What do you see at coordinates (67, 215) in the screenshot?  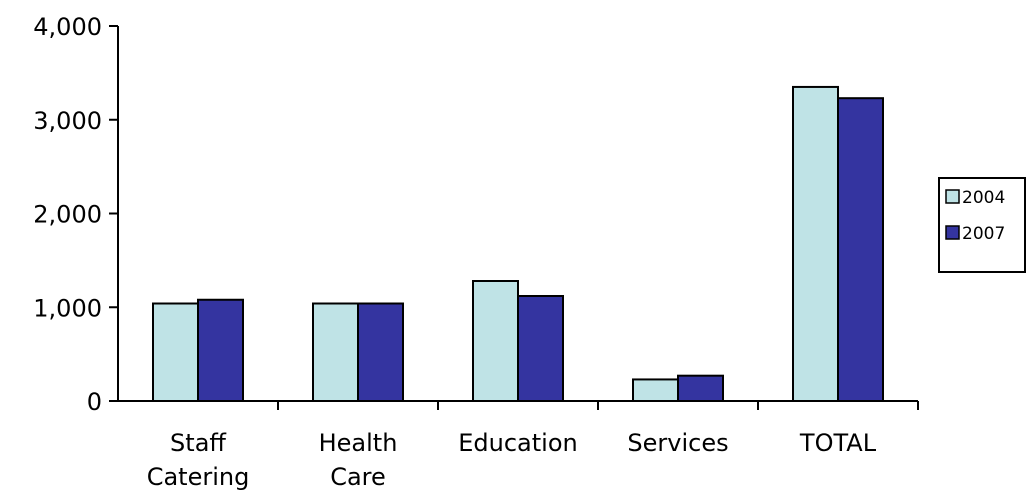 I see `y-tick-label: 2,000` at bounding box center [67, 215].